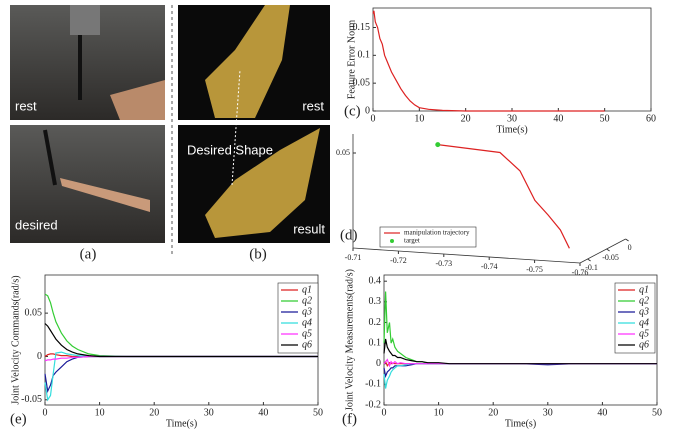  I want to click on y-tick-label: -0.2, so click(373, 404).